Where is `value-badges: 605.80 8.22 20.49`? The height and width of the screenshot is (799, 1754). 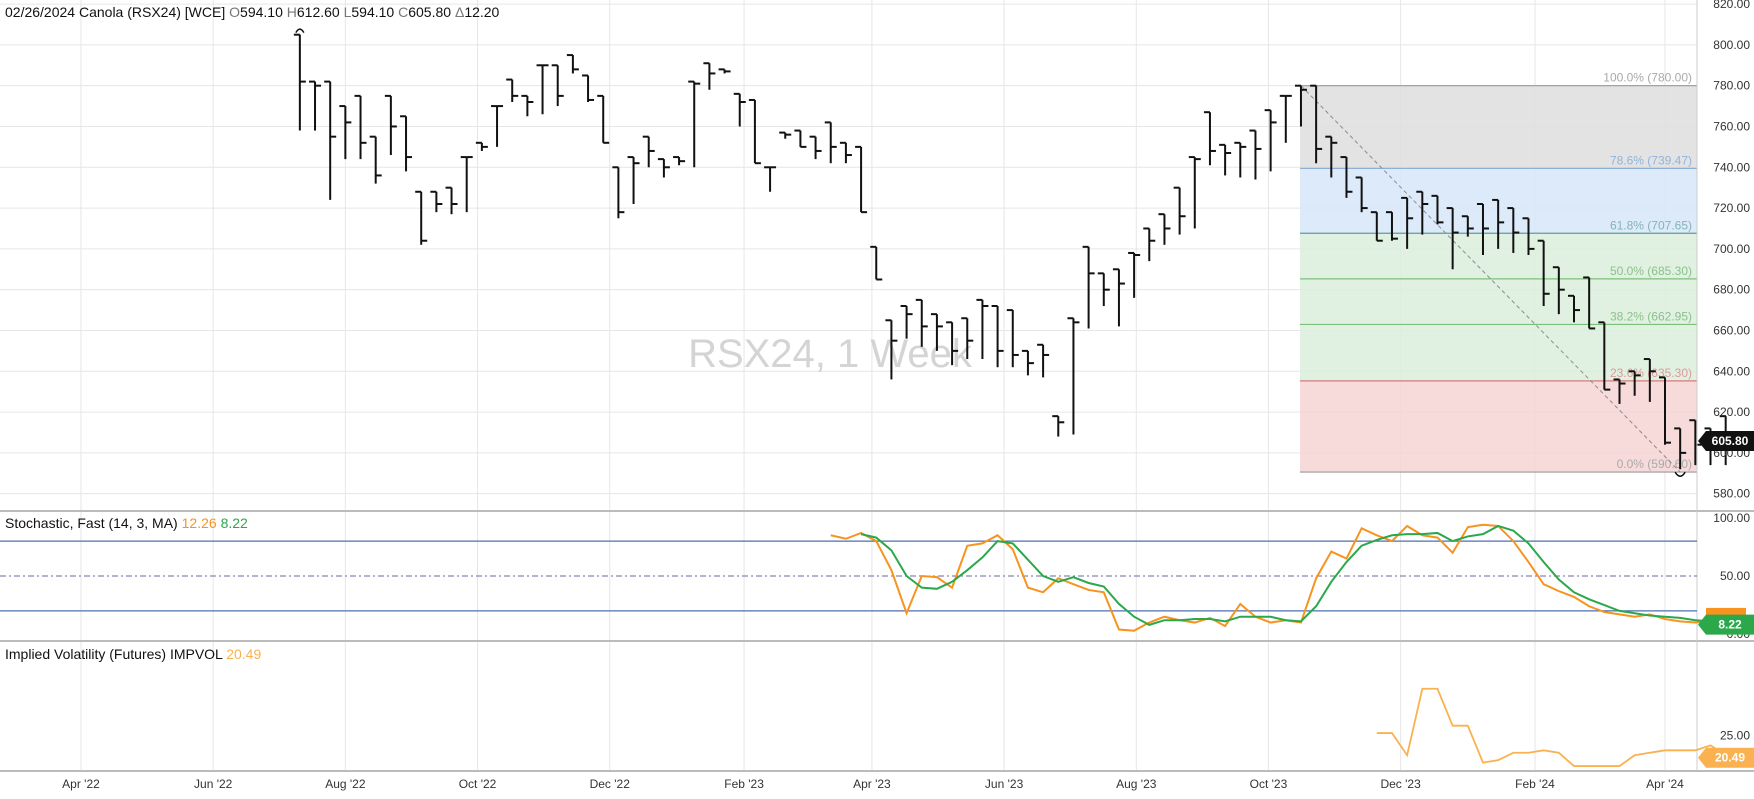 value-badges: 605.80 8.22 20.49 is located at coordinates (1726, 599).